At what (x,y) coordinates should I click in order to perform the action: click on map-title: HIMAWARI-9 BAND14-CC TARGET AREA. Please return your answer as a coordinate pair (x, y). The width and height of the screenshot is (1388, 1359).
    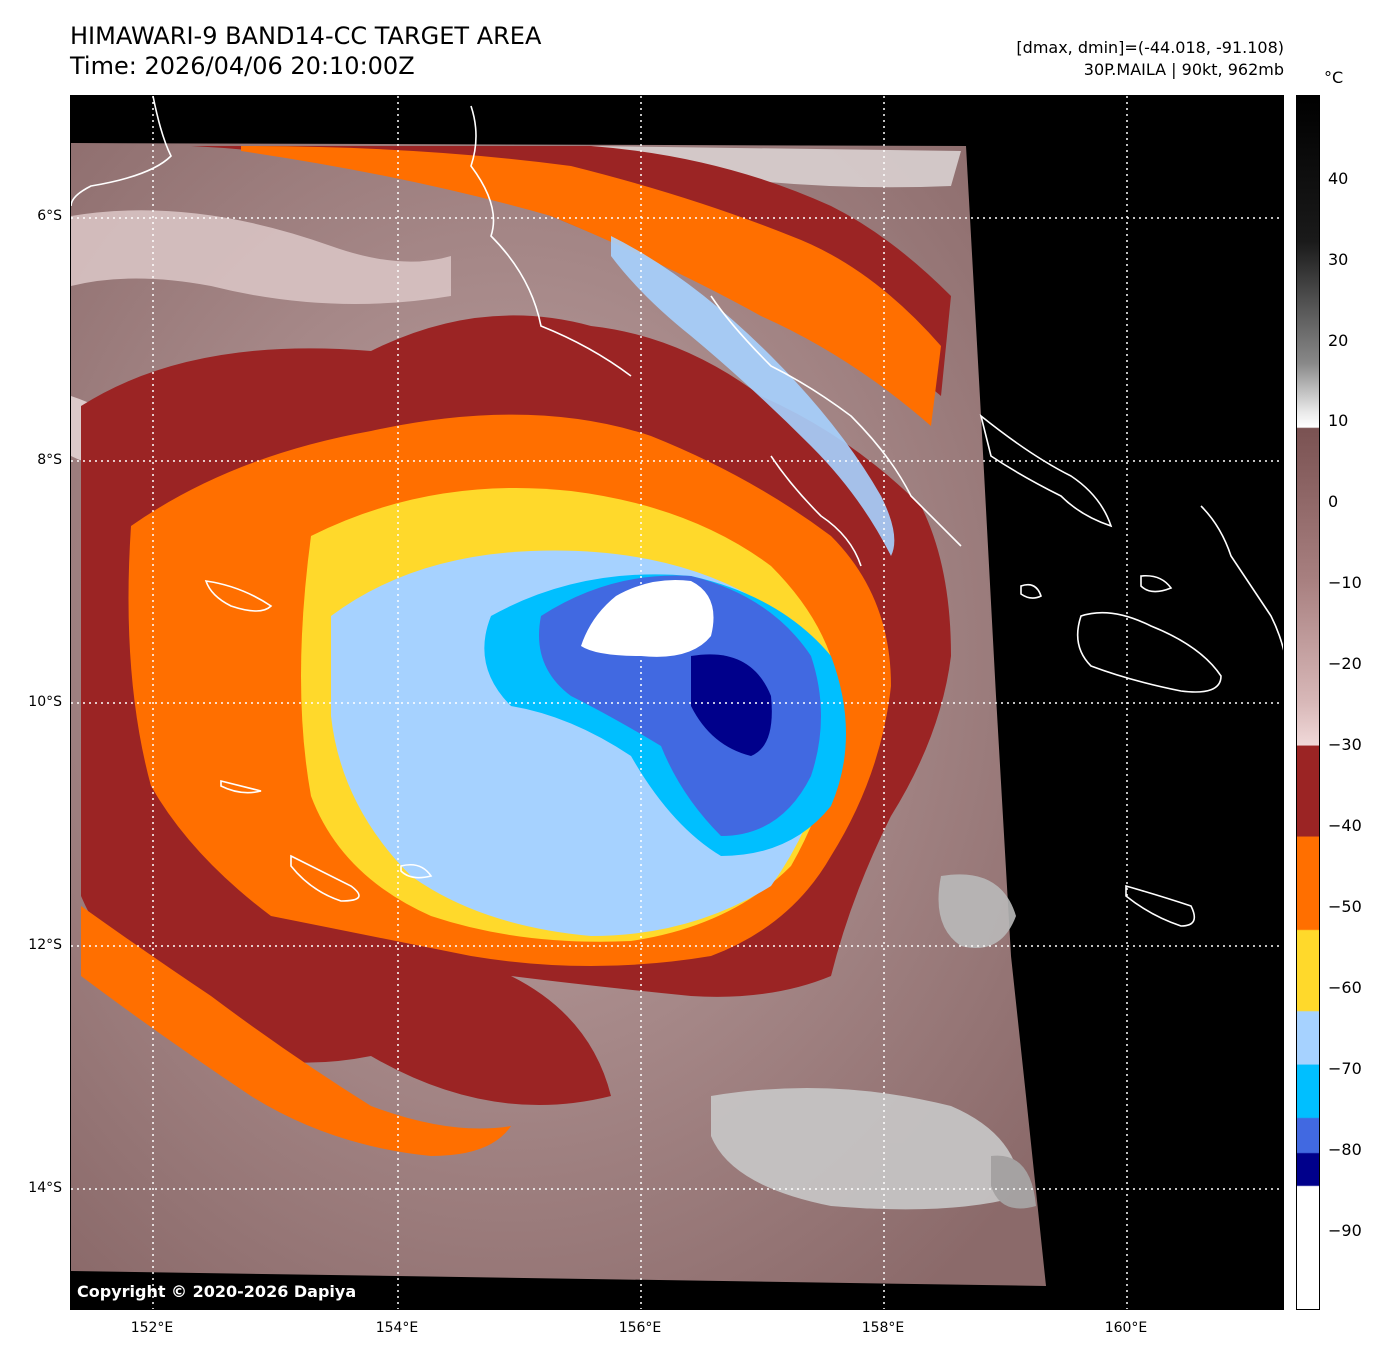
    Looking at the image, I should click on (306, 36).